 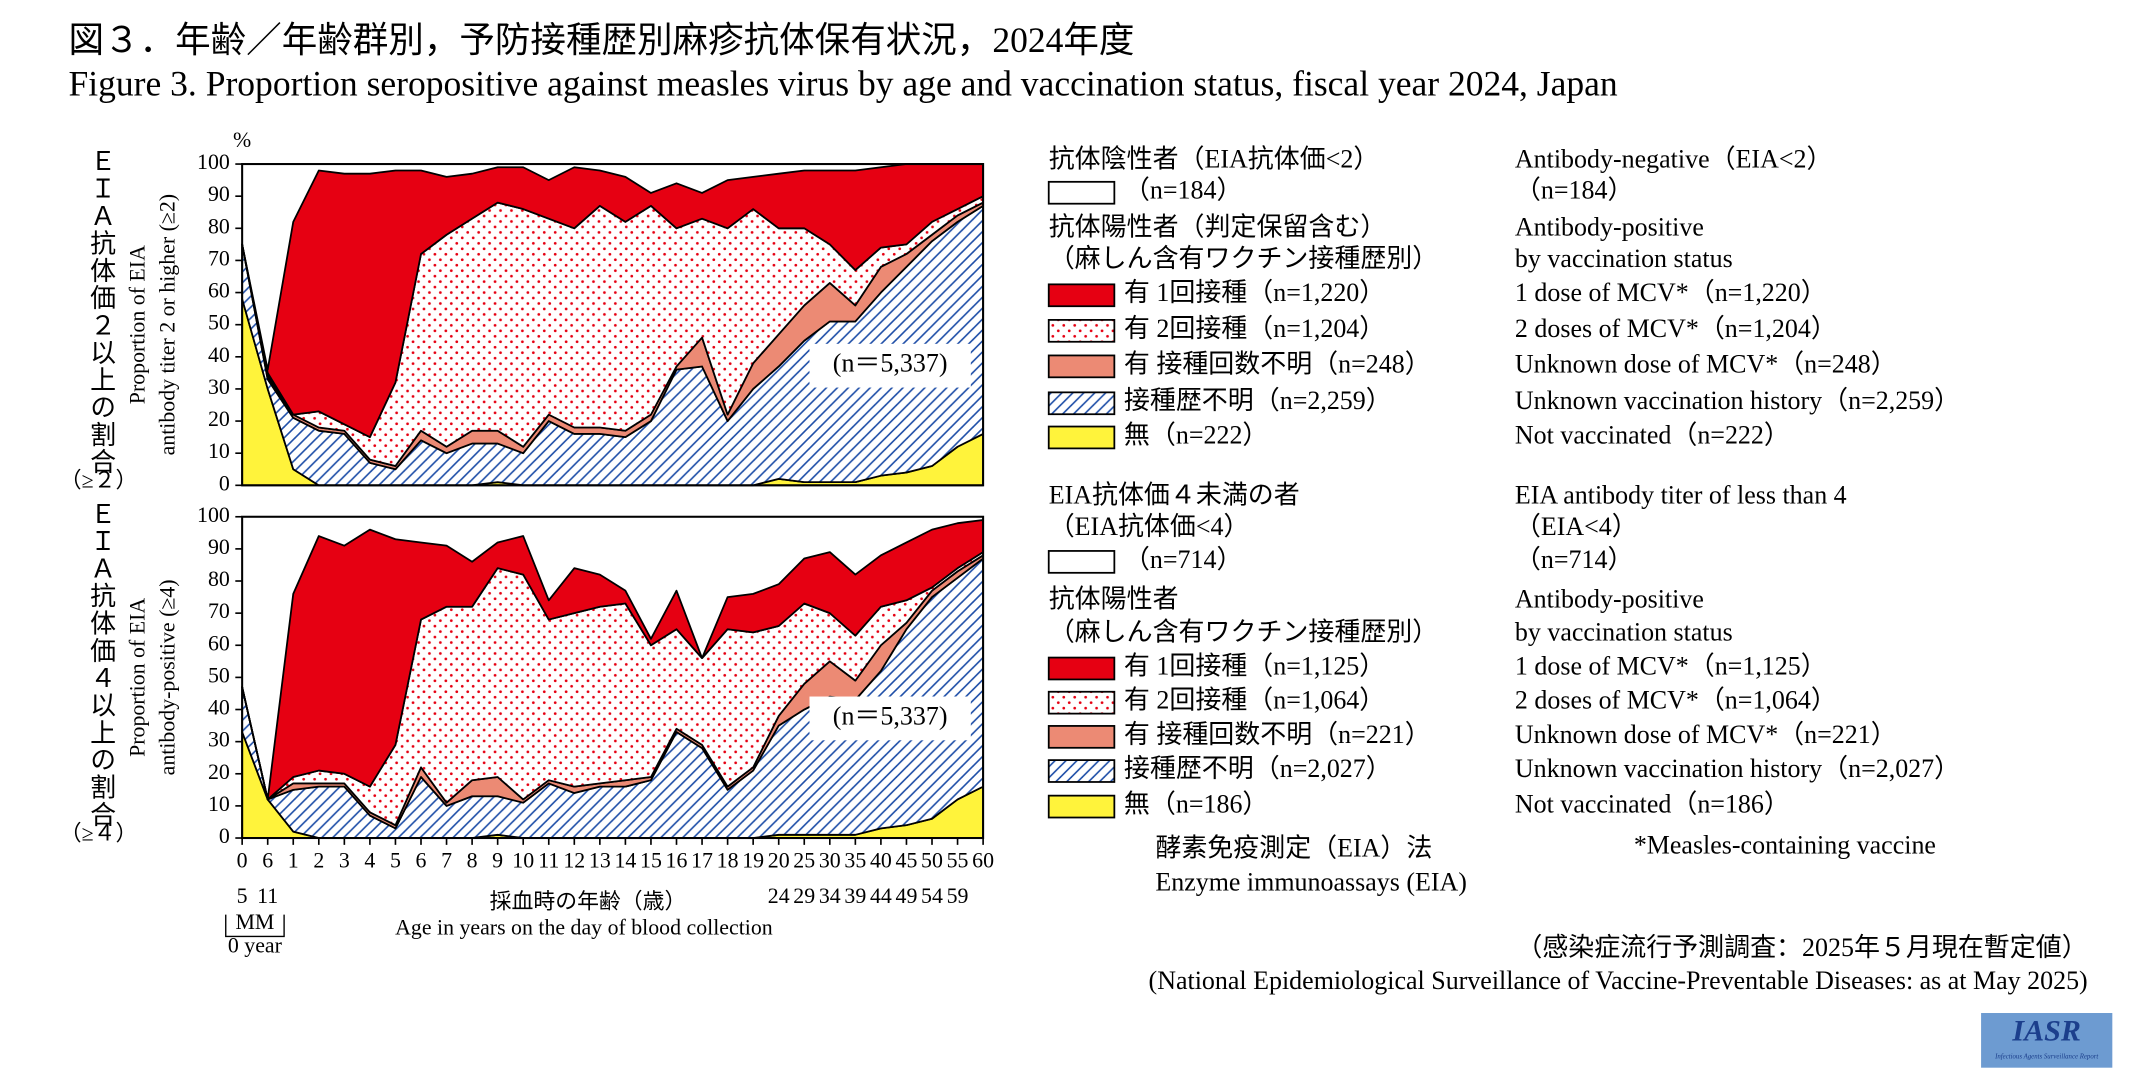 I want to click on x-tick-sublabel: 39, so click(x=855, y=896).